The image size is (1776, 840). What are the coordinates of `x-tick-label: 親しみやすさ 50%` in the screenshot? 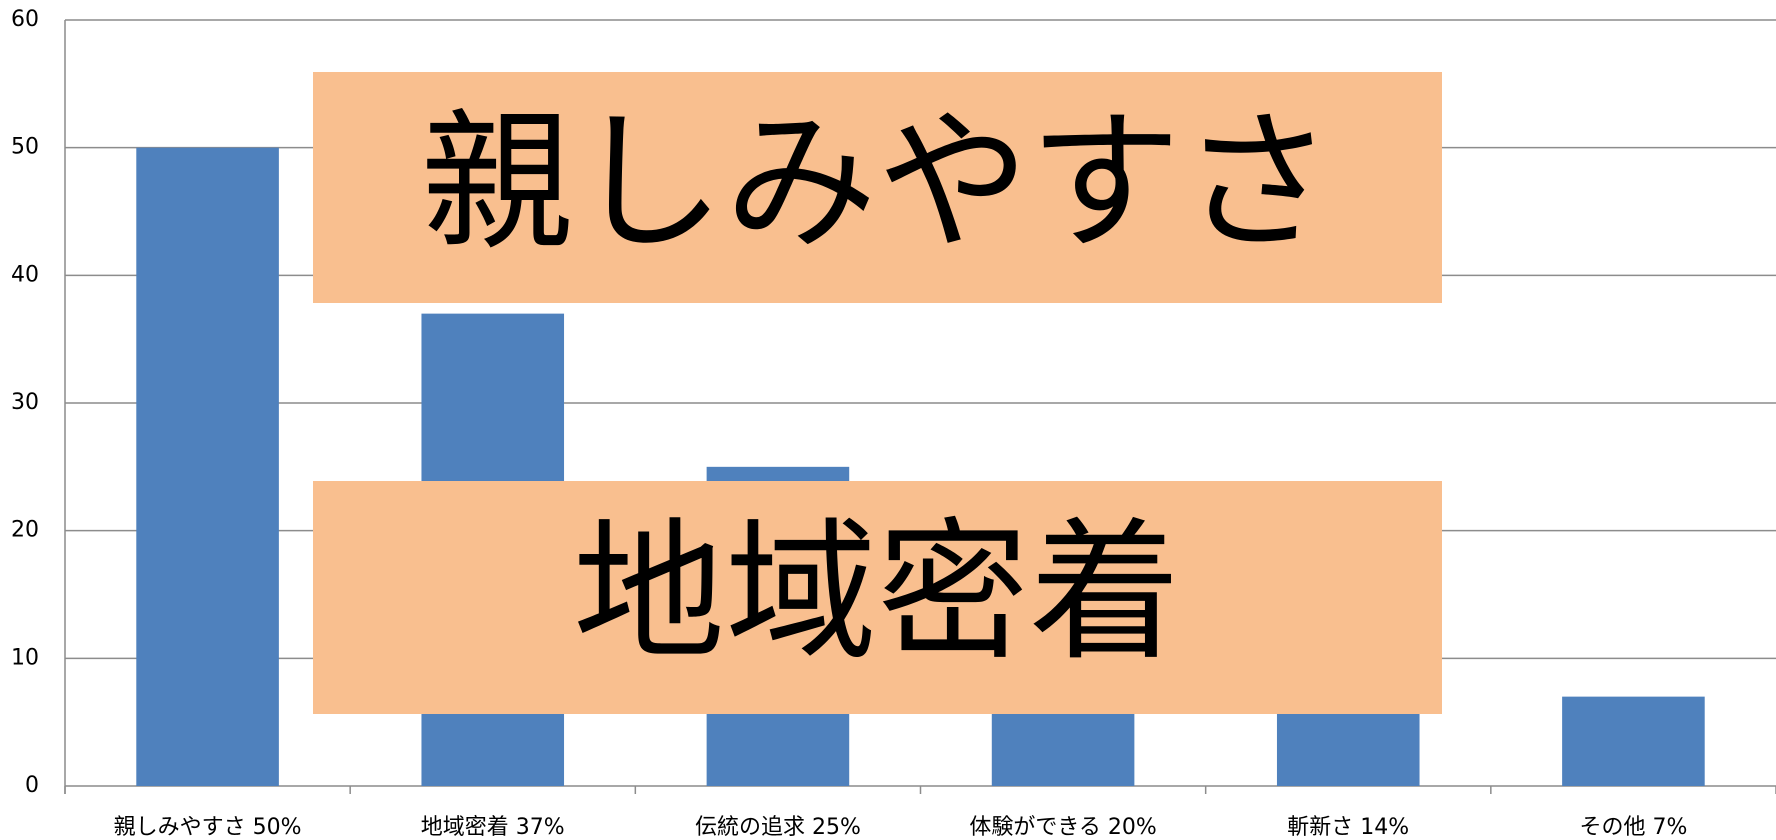 It's located at (208, 827).